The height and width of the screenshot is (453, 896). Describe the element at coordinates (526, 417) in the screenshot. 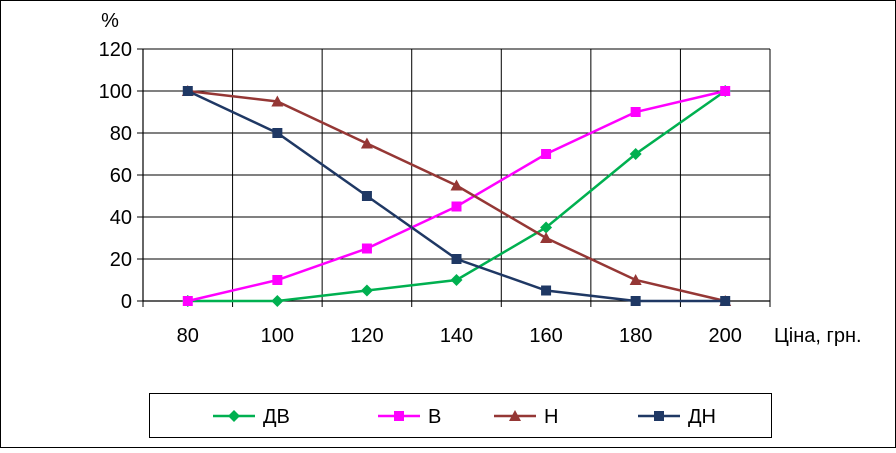

I see `legend-item: Н` at that location.